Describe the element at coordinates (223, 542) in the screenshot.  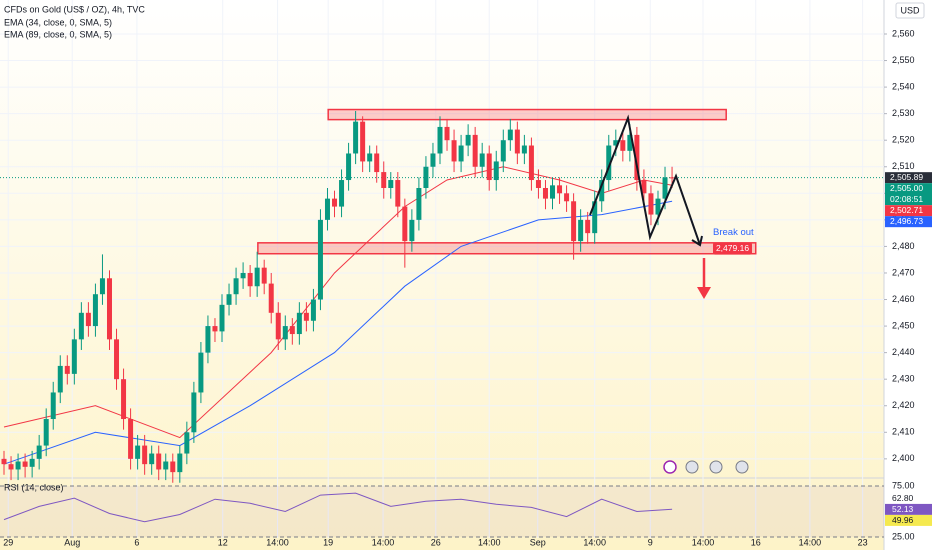
I see `x-tick-label: 12` at that location.